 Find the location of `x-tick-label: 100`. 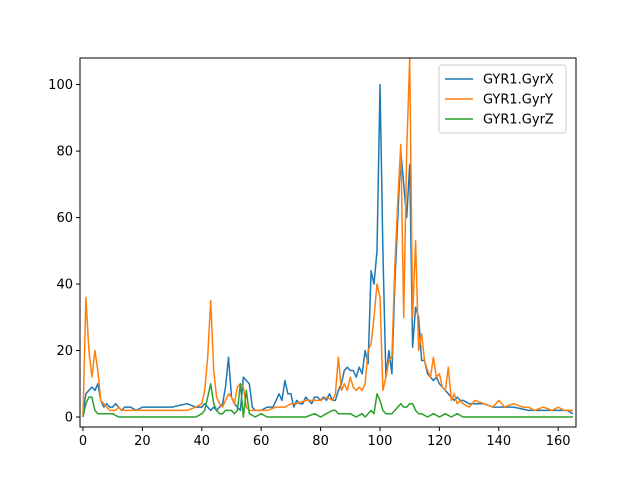

x-tick-label: 100 is located at coordinates (380, 441).